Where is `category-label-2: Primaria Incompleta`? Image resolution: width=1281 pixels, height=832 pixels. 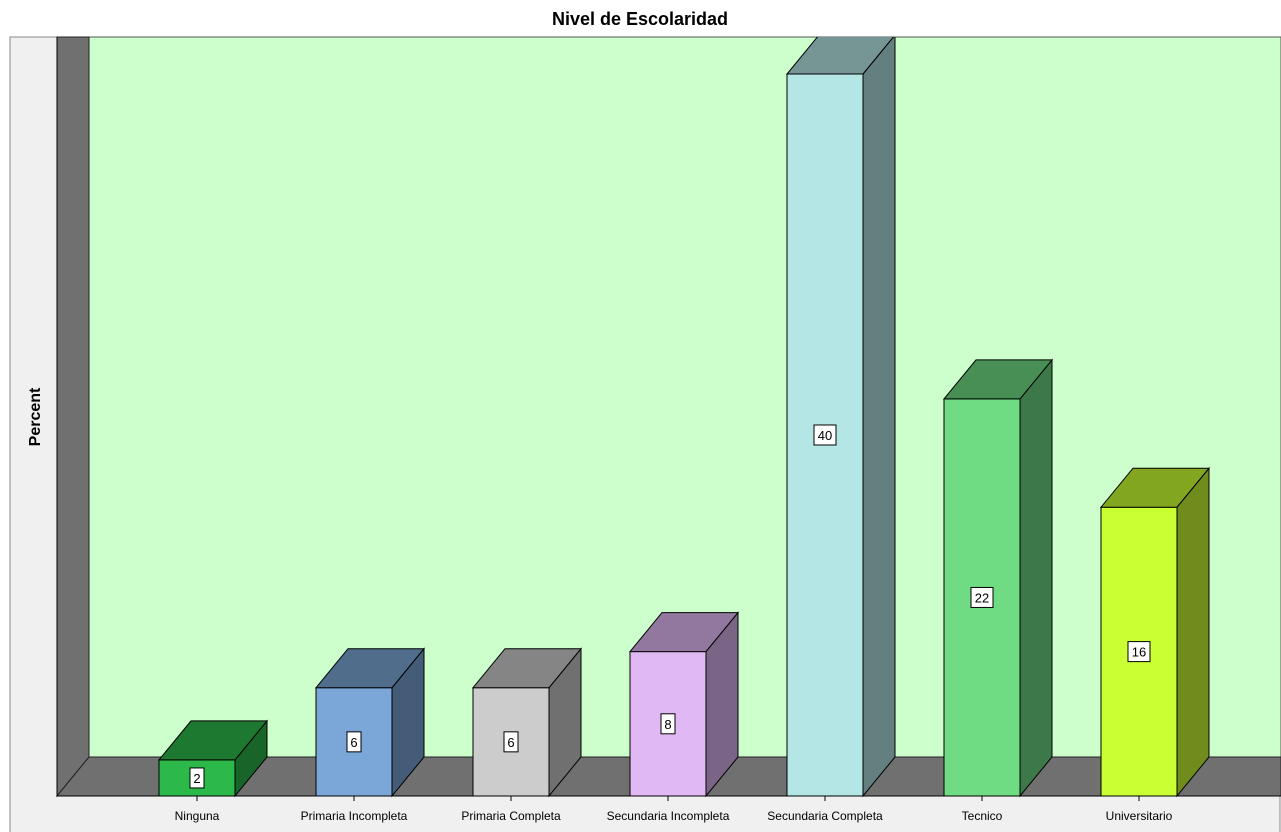
category-label-2: Primaria Incompleta is located at coordinates (354, 816).